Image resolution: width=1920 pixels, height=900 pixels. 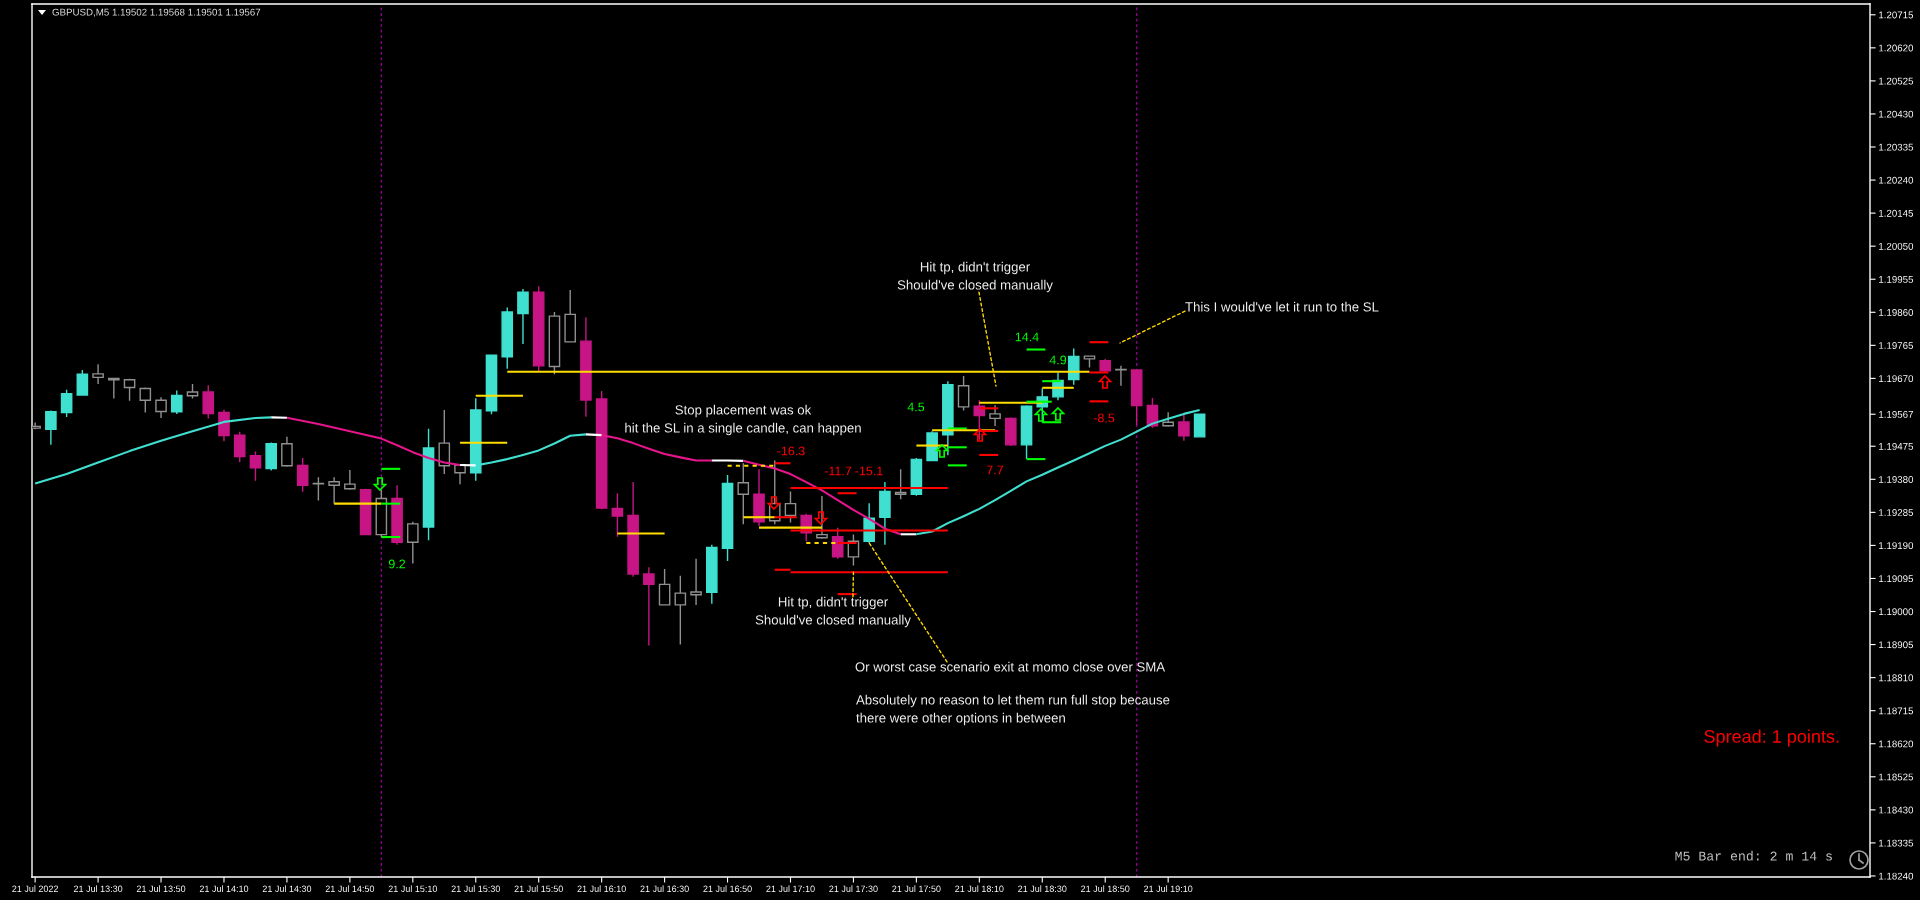 What do you see at coordinates (413, 888) in the screenshot?
I see `x-tick-label: 21 Jul 15:10` at bounding box center [413, 888].